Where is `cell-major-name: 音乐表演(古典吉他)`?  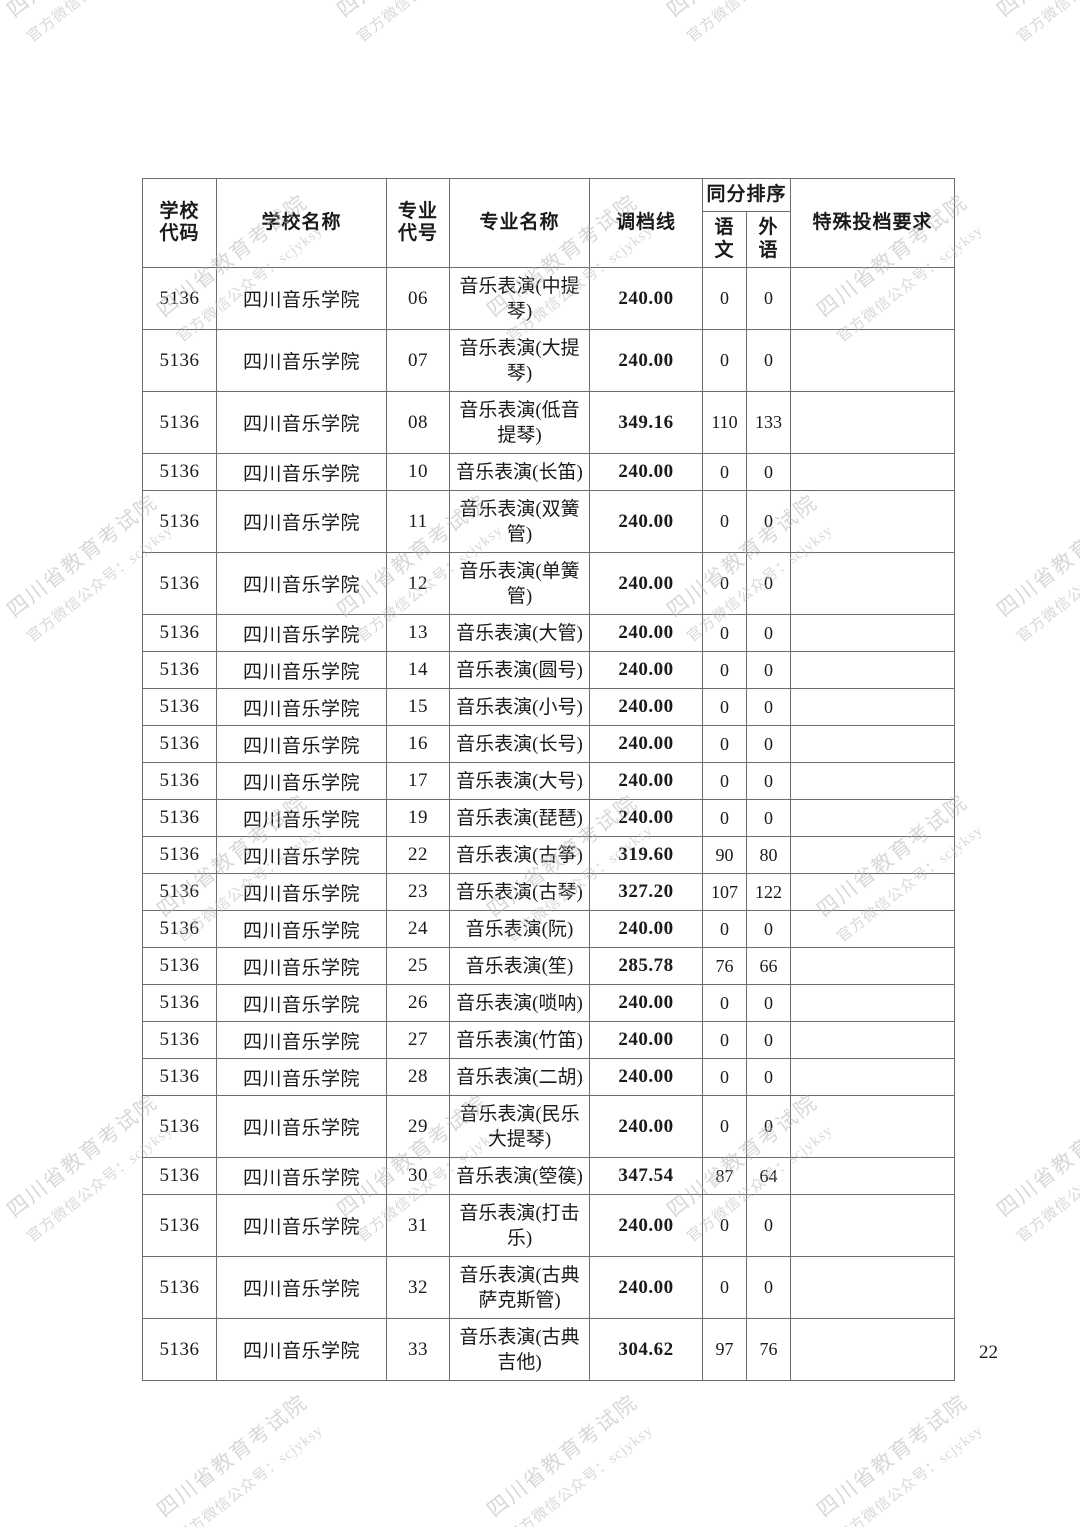
cell-major-name: 音乐表演(古典吉他) is located at coordinates (519, 1350).